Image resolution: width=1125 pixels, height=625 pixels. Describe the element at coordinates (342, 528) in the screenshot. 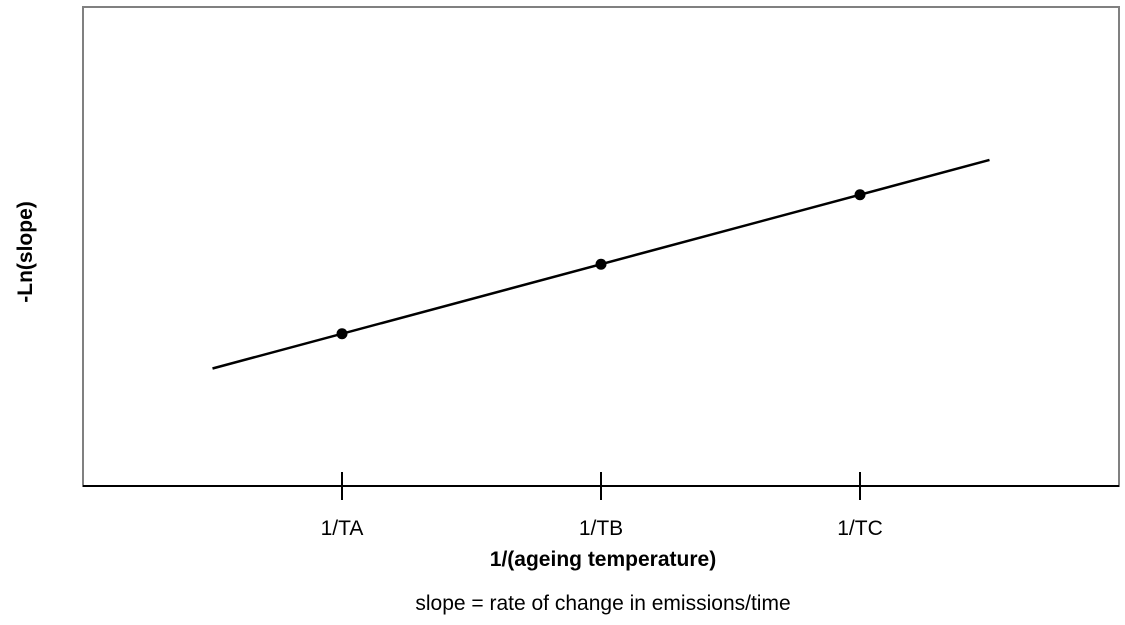

I see `x-tick-label: 1/TA` at that location.